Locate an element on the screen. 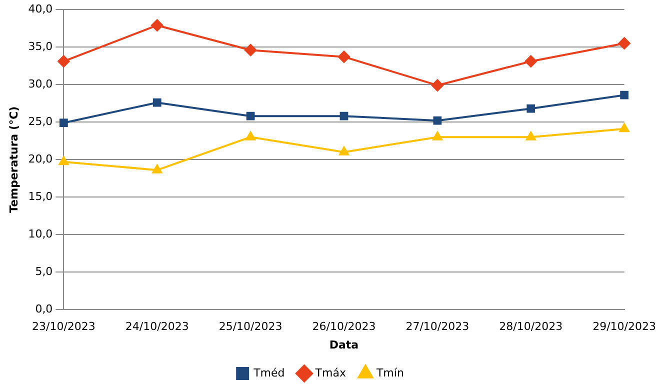 The width and height of the screenshot is (659, 391). x-axis-title: Data is located at coordinates (344, 345).